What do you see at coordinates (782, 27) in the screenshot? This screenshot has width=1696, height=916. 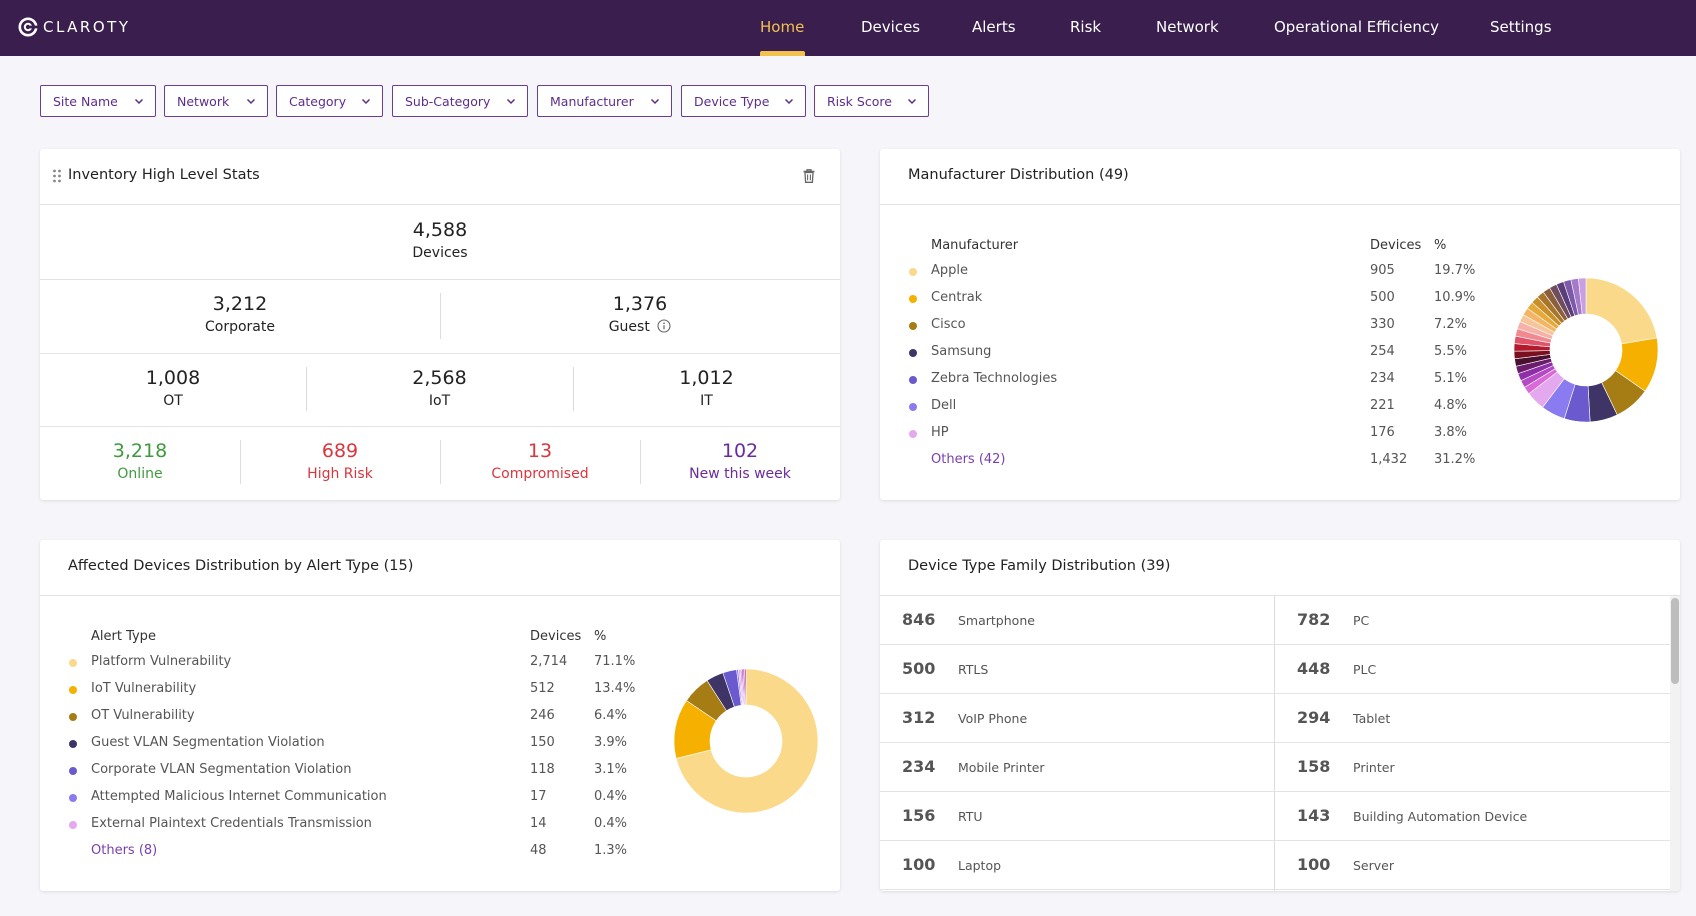 I see `nav-home: Home` at bounding box center [782, 27].